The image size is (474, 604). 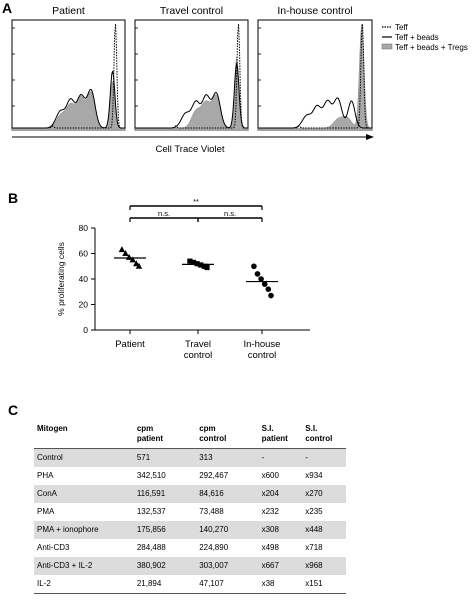 I want to click on table-row: ConA 116,591 84,616 x204 x270, so click(x=190, y=494).